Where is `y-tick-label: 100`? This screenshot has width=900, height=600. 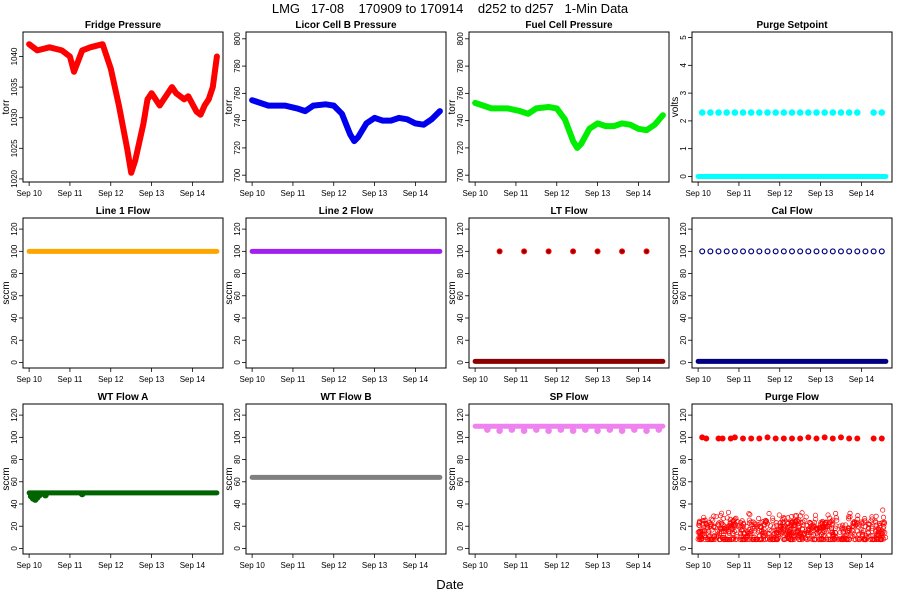
y-tick-label: 100 is located at coordinates (460, 437).